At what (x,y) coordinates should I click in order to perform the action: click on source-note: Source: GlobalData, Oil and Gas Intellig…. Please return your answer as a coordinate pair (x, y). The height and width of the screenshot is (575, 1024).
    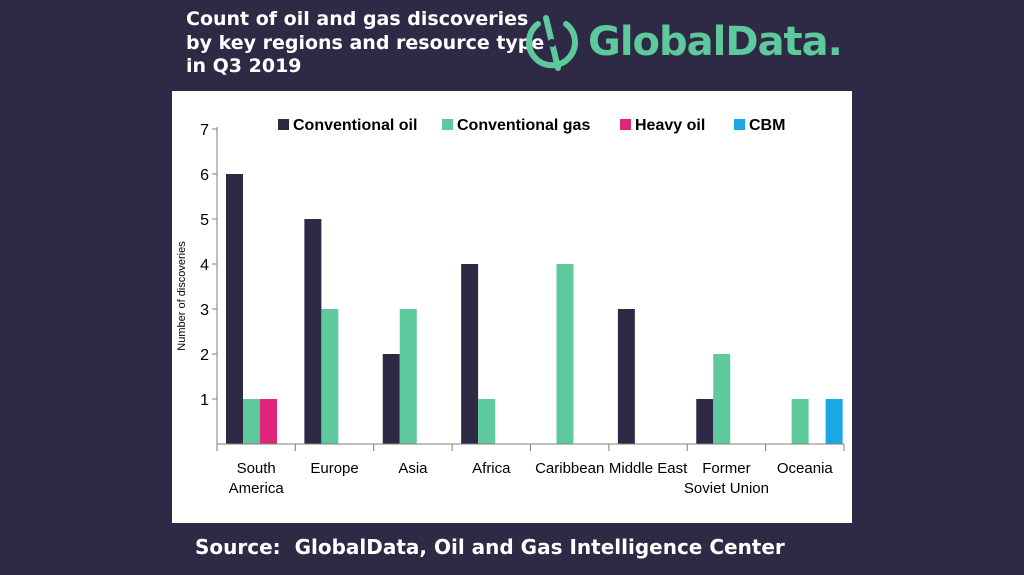
    Looking at the image, I should click on (490, 547).